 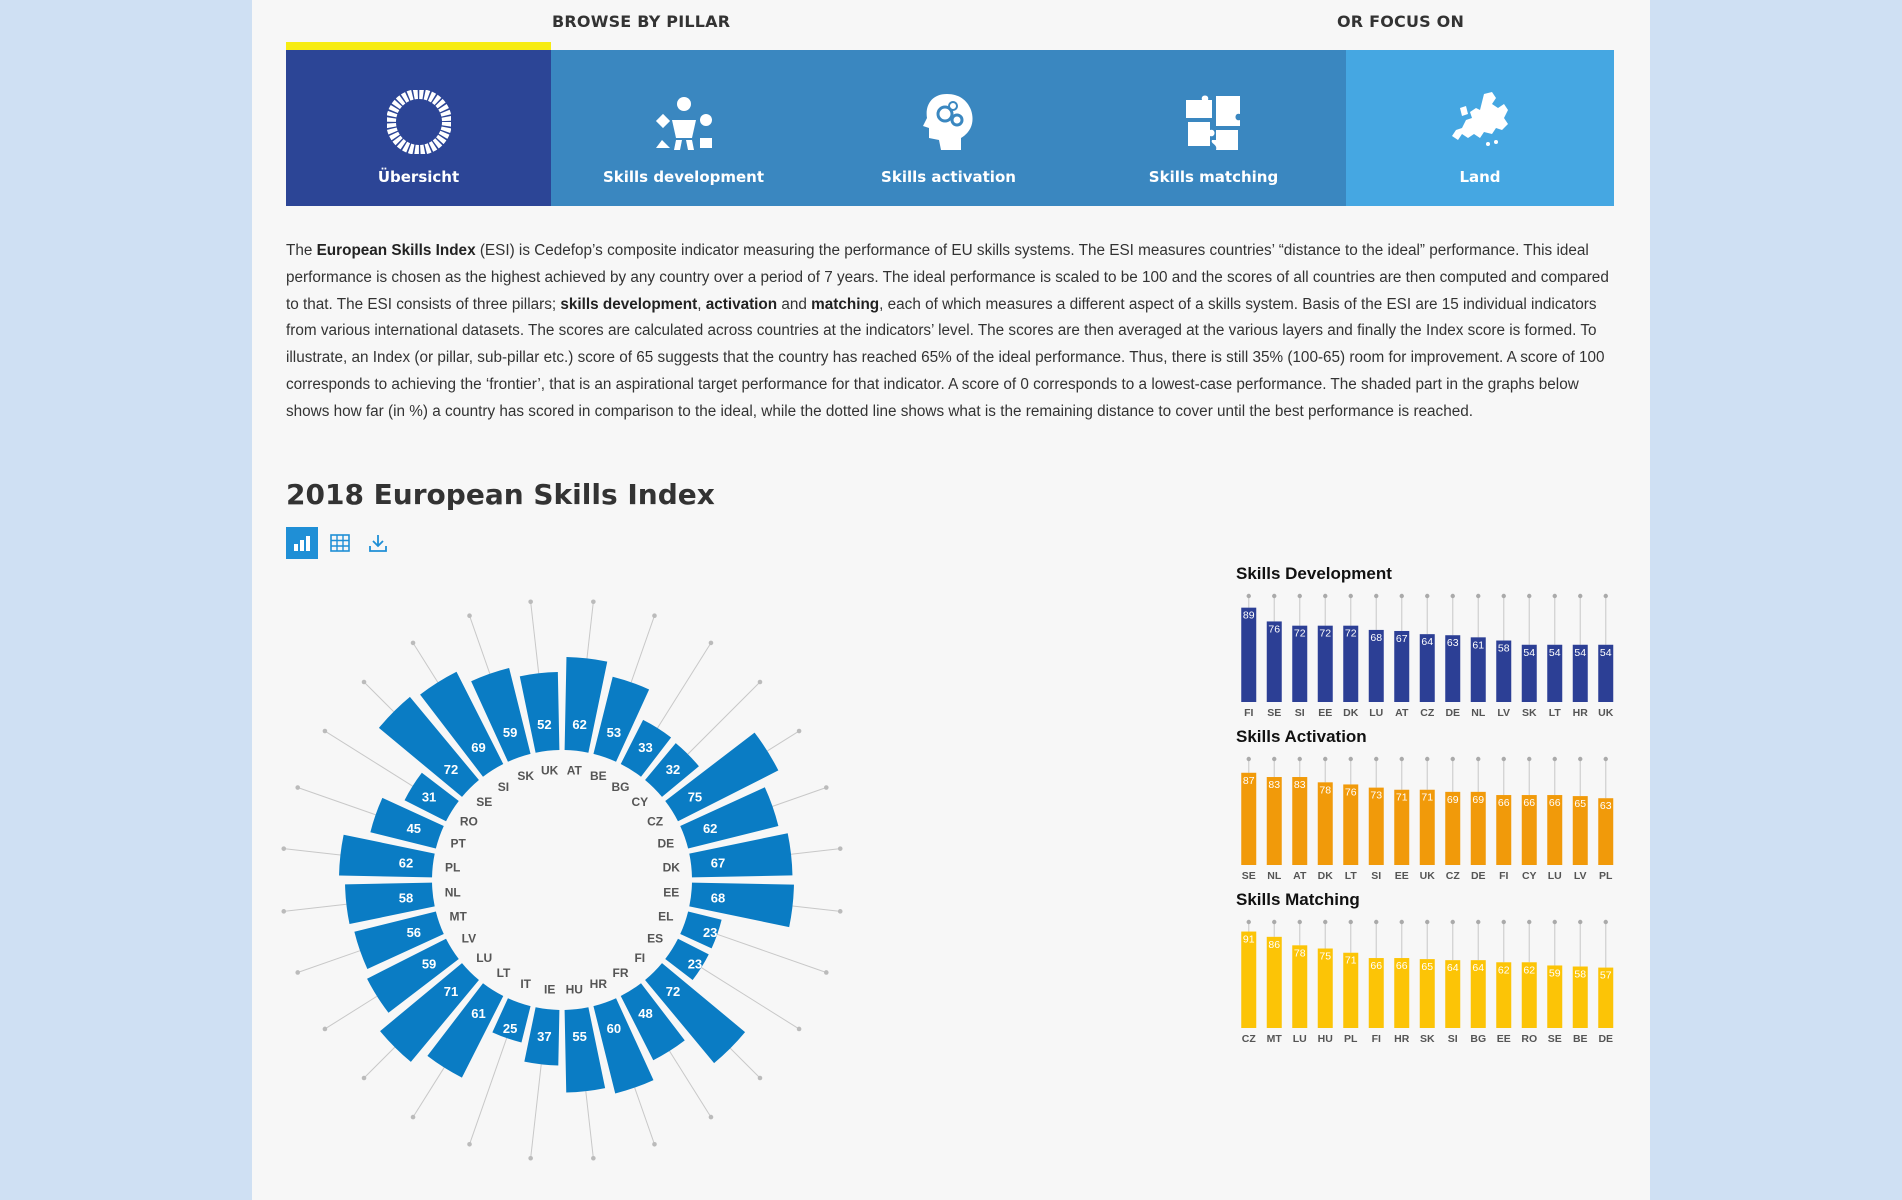 I want to click on polar-bar-DE, so click(x=729, y=818).